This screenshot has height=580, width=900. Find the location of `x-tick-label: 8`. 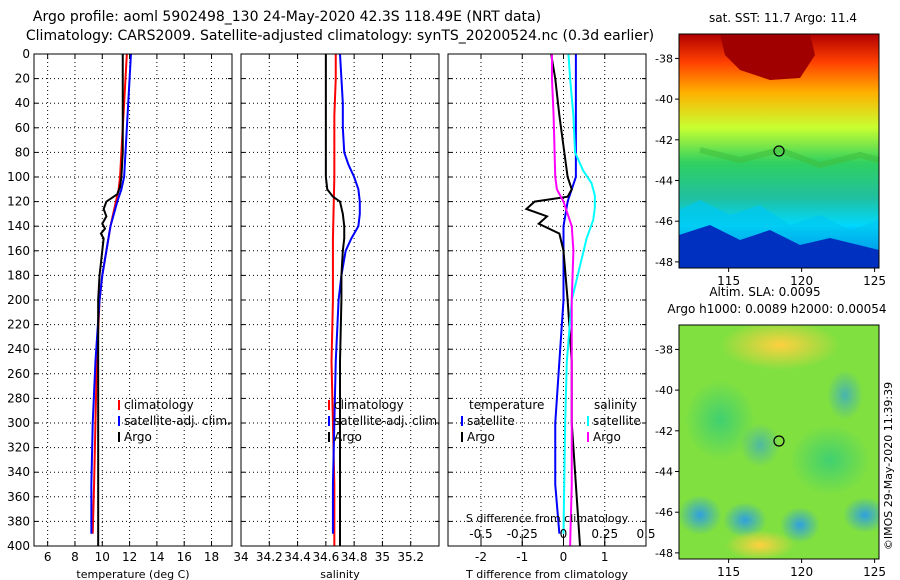

x-tick-label: 8 is located at coordinates (75, 557).